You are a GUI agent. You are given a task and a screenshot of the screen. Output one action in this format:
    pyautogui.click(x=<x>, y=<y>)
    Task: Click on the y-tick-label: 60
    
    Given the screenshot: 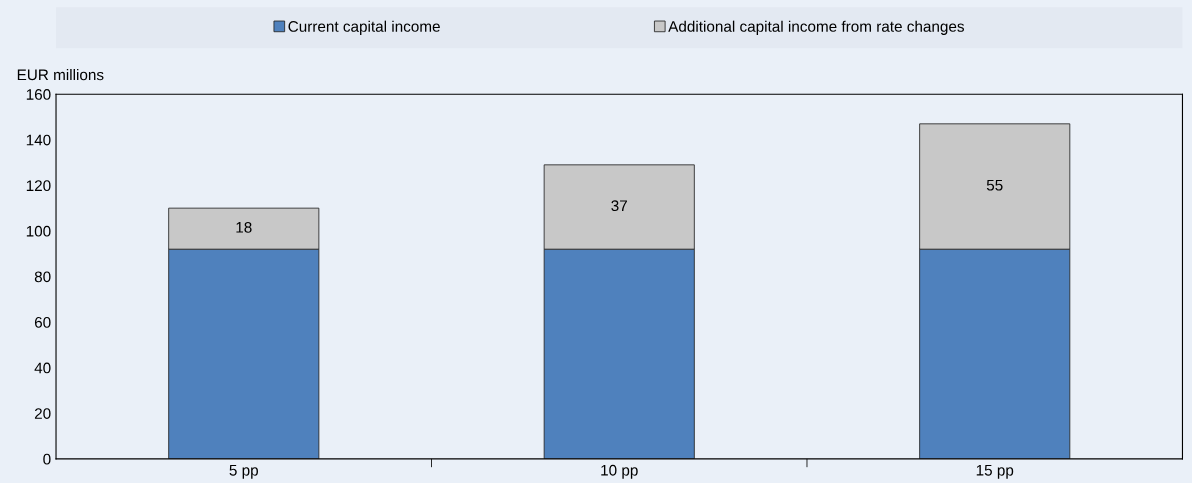 What is the action you would take?
    pyautogui.click(x=42, y=322)
    